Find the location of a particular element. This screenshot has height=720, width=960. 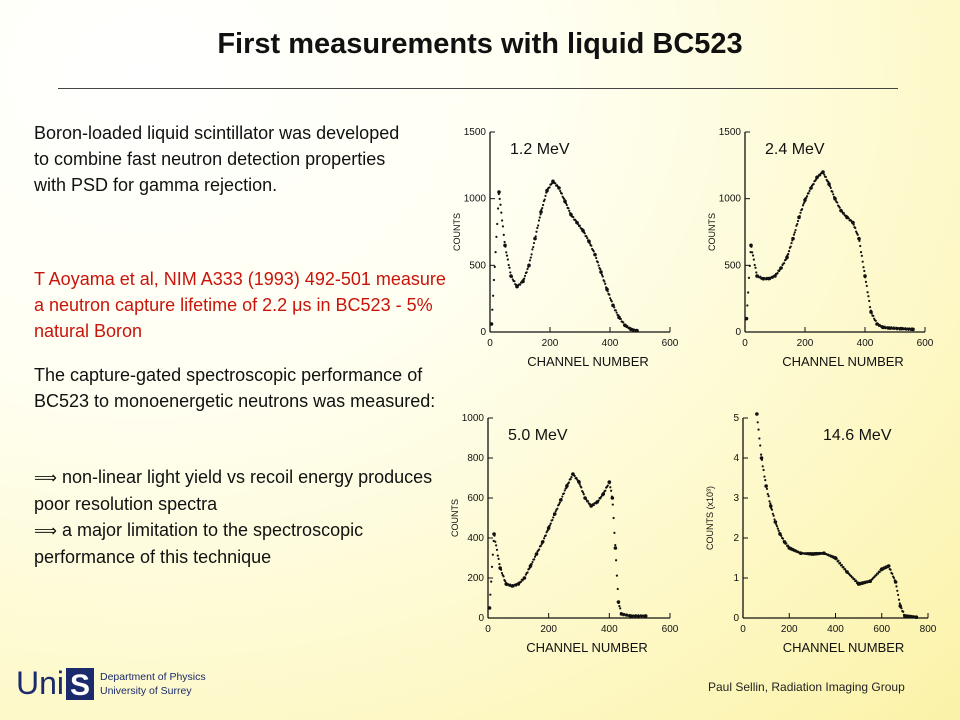

page-title: First measurements with liquid BC523 is located at coordinates (480, 44).